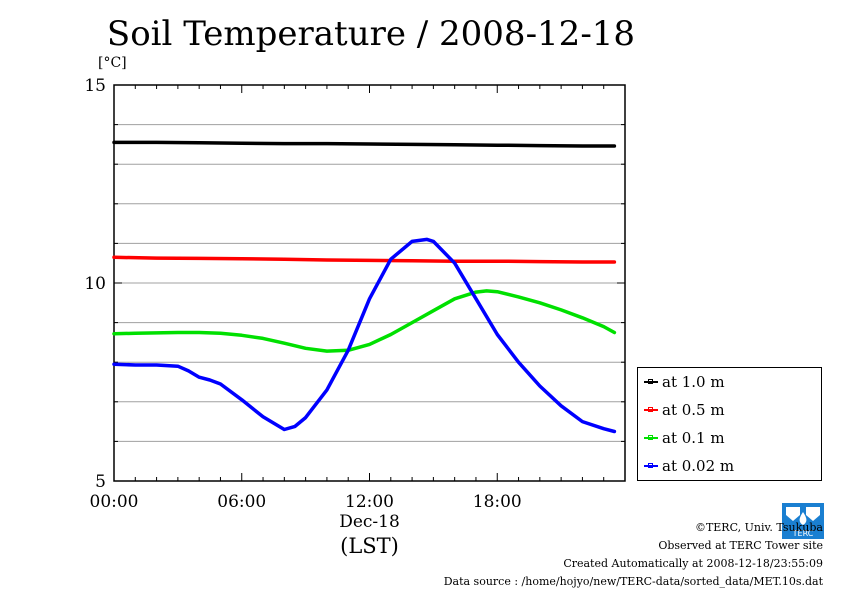 This screenshot has height=595, width=842. What do you see at coordinates (651, 465) in the screenshot?
I see `legend-swatch-blue` at bounding box center [651, 465].